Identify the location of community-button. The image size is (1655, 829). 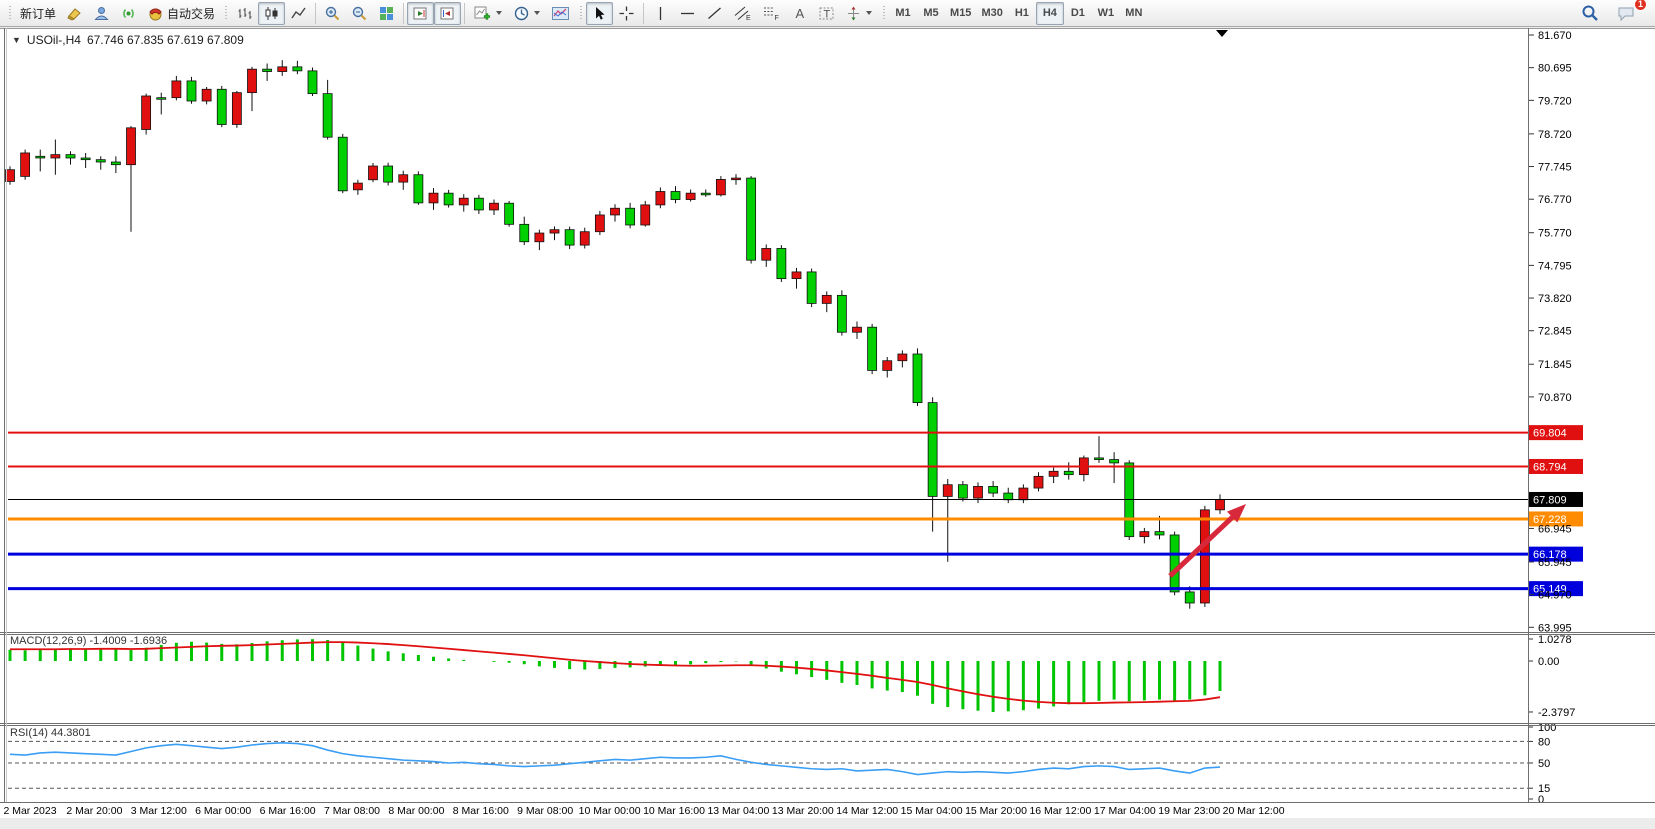
(101, 13).